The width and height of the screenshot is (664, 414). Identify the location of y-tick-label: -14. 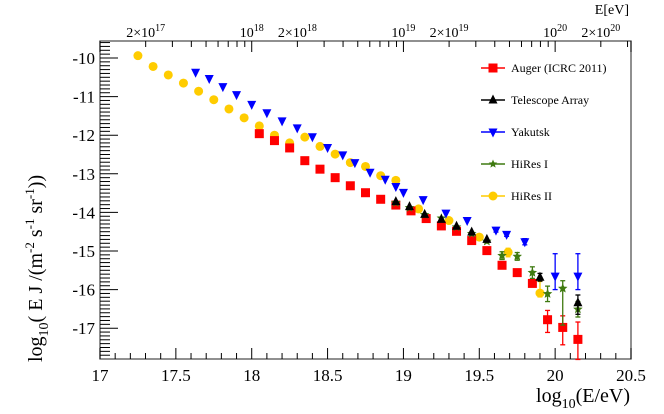
(83, 212).